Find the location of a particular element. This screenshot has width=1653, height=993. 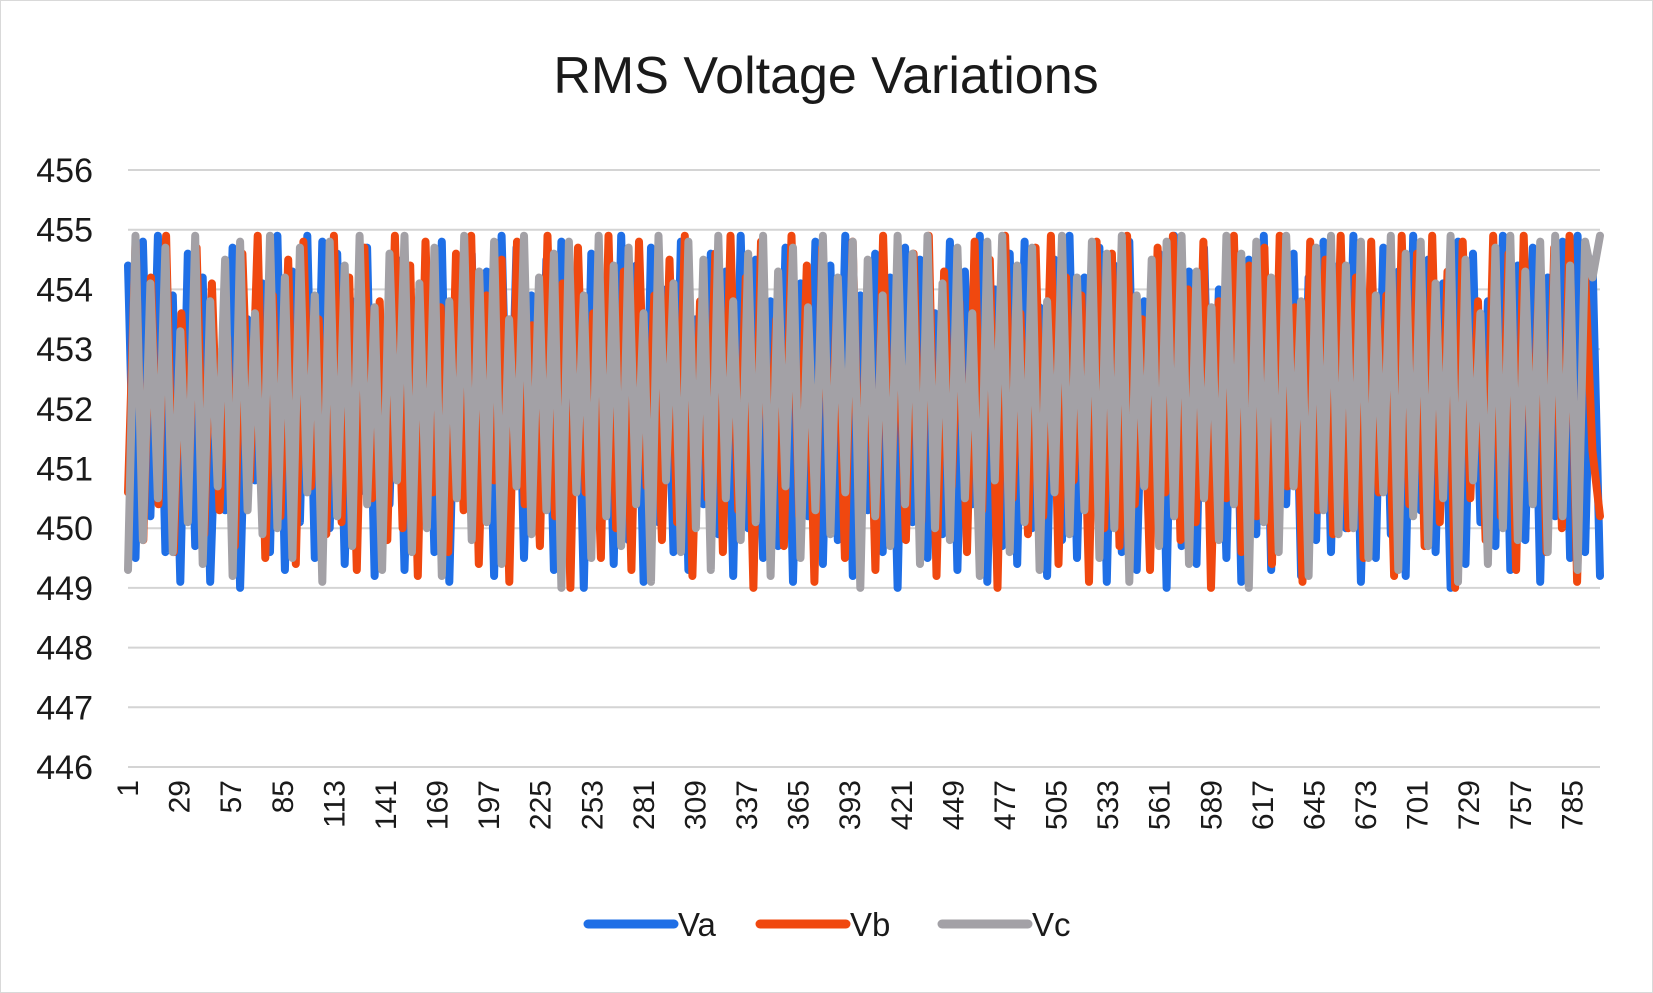

x-tick-label: 365 is located at coordinates (799, 805).